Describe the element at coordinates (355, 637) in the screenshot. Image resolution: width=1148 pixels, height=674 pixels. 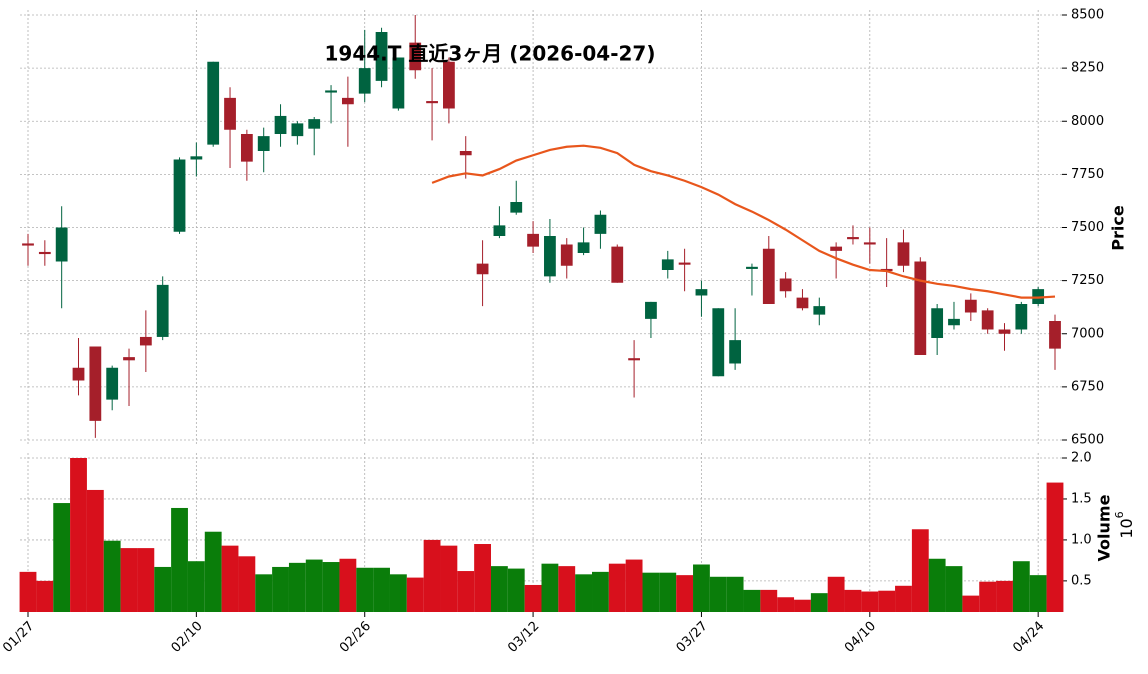
I see `x-tick-label: 02/26` at that location.